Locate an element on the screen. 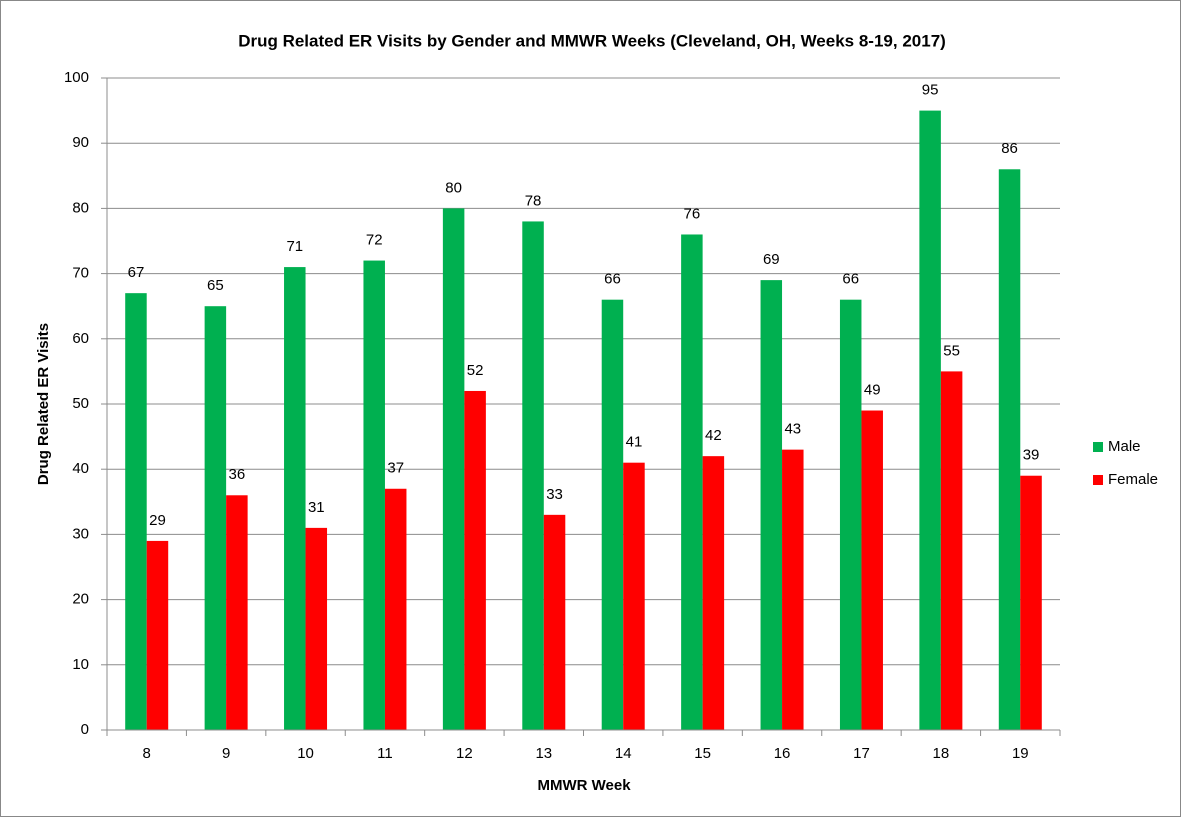  x-tick-label: 13 is located at coordinates (543, 753).